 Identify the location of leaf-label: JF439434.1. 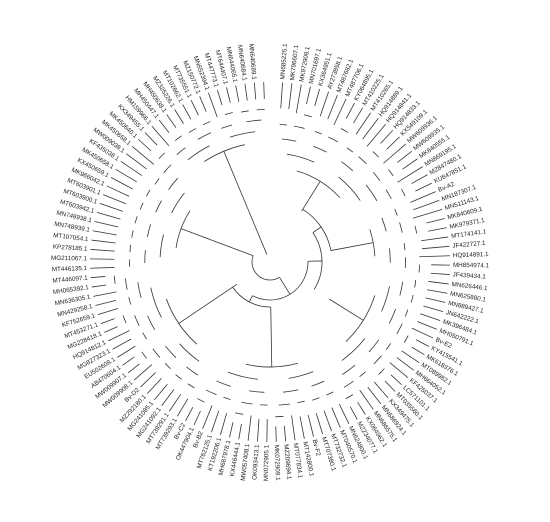
(469, 275).